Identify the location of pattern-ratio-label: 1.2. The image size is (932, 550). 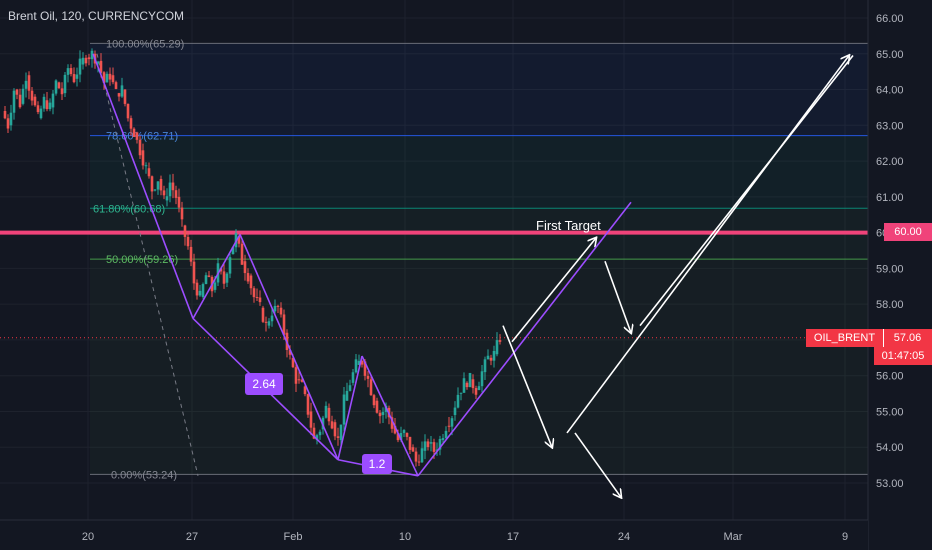
(377, 464).